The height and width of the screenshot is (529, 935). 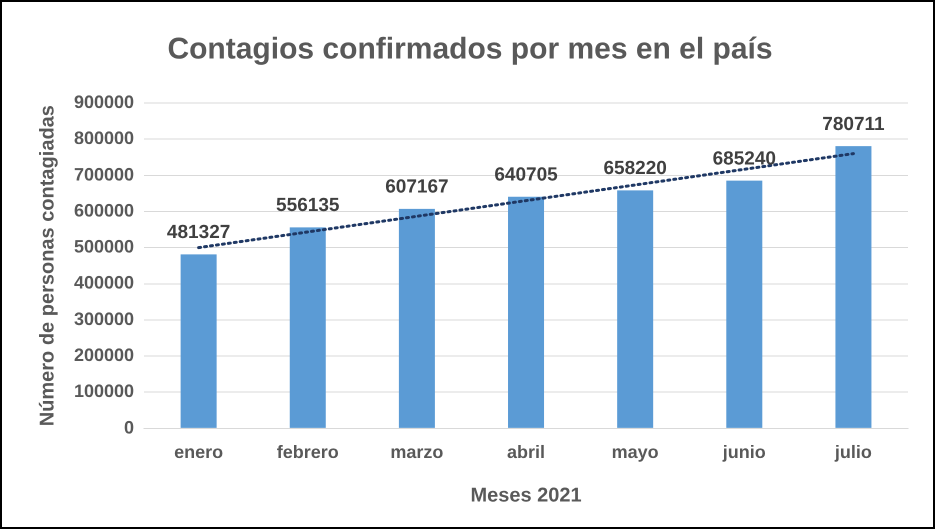 I want to click on y-tick-label: 800000, so click(x=104, y=138).